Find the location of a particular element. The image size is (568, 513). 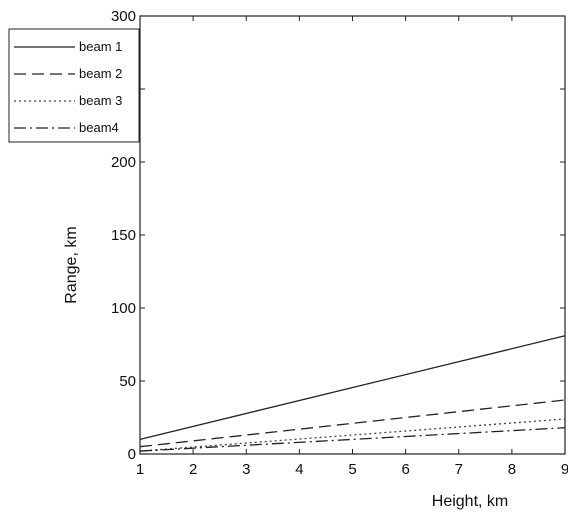

legend-label-4: beam4 is located at coordinates (99, 127).